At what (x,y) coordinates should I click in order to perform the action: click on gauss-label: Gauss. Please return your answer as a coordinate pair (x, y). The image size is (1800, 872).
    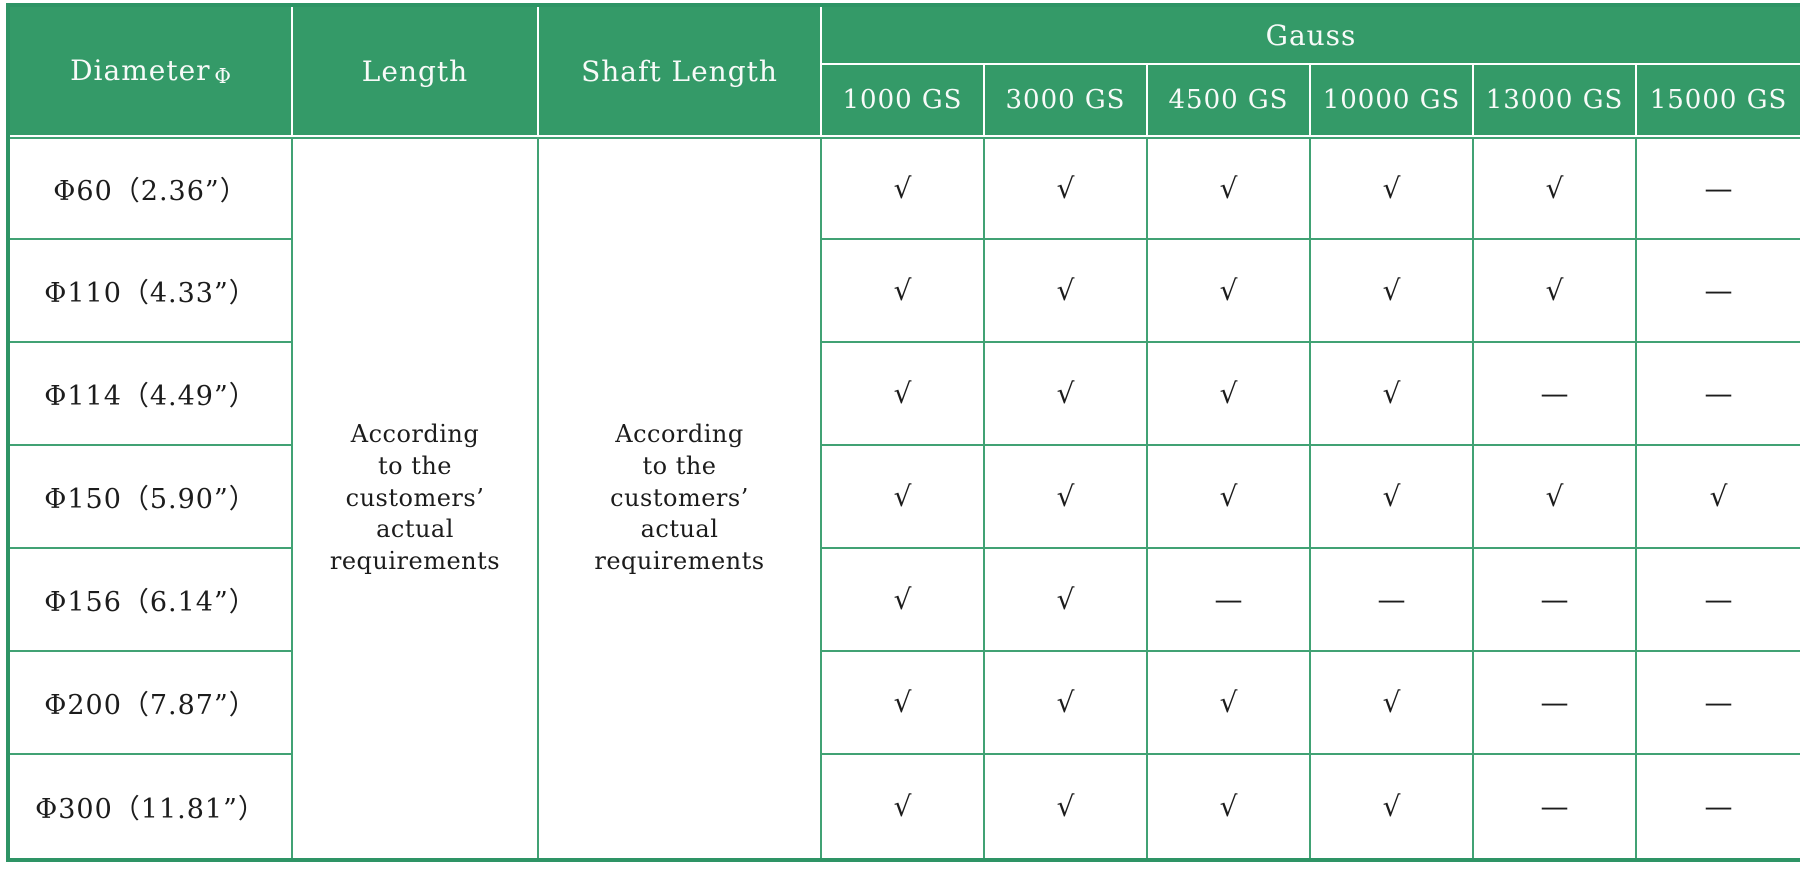
    Looking at the image, I should click on (1311, 35).